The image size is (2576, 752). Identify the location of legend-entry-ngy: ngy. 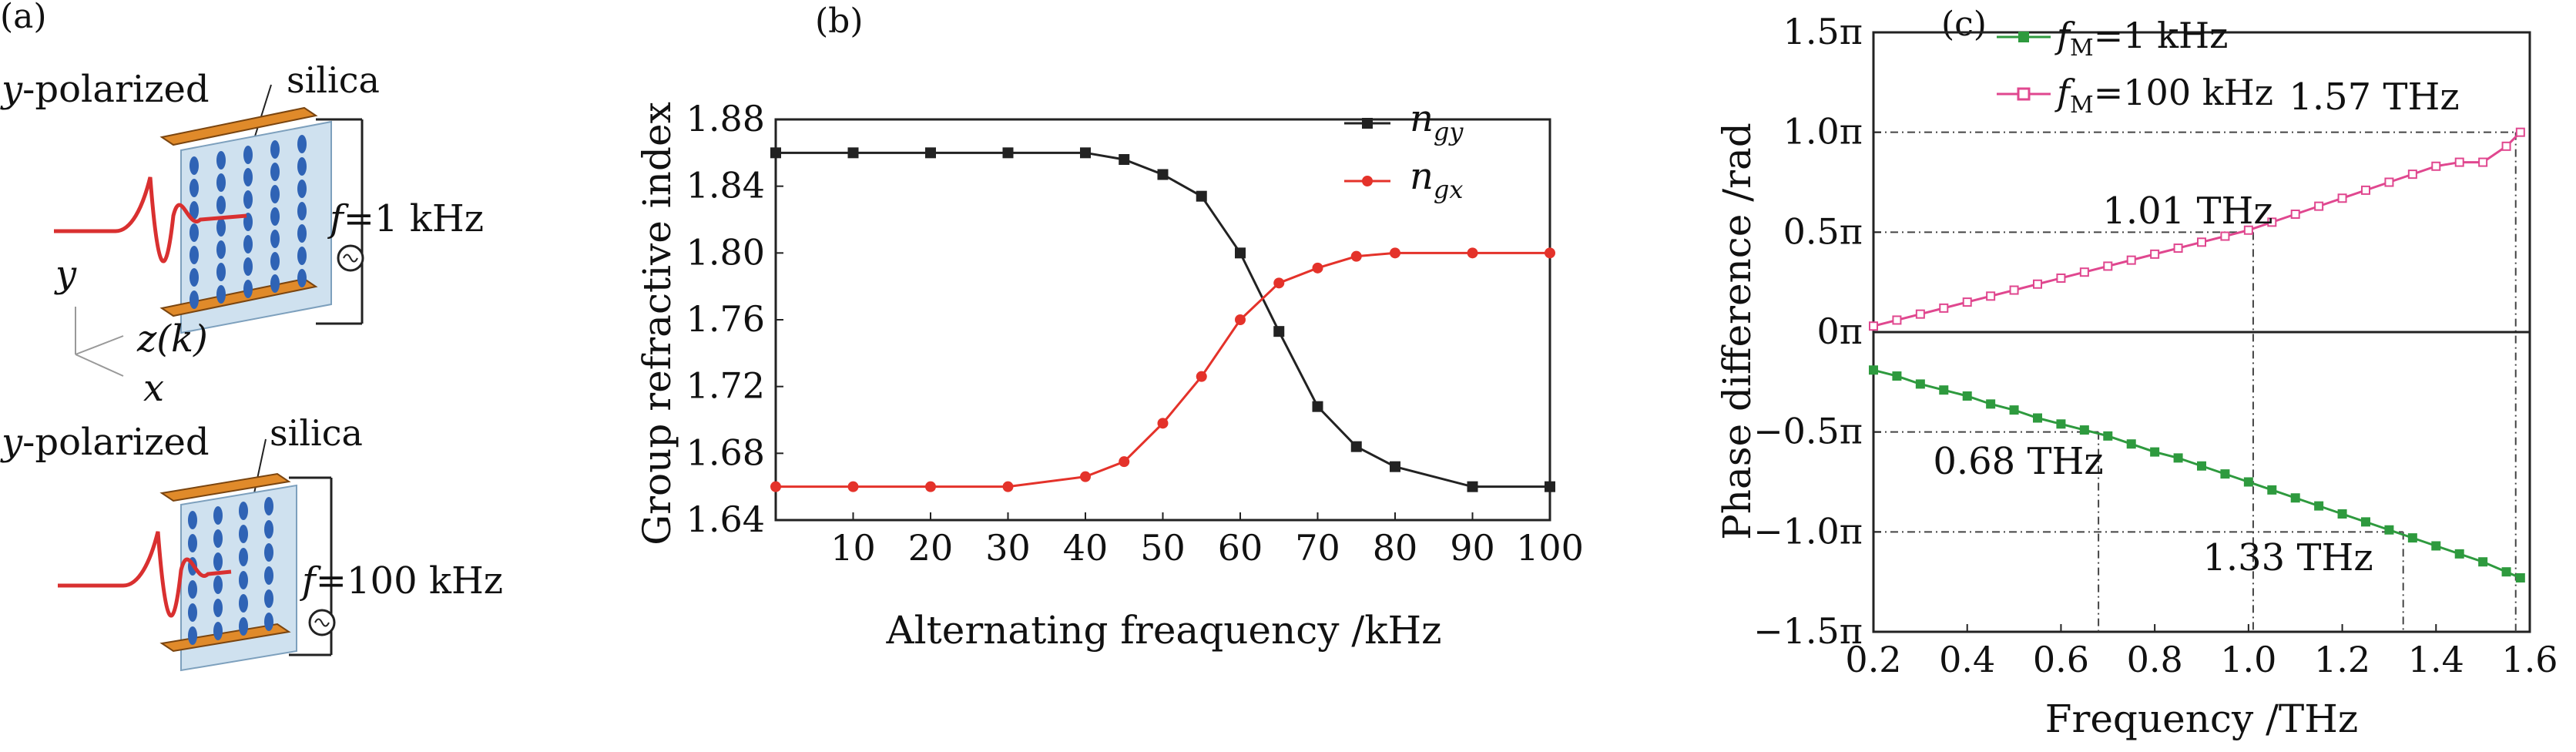
(1437, 121).